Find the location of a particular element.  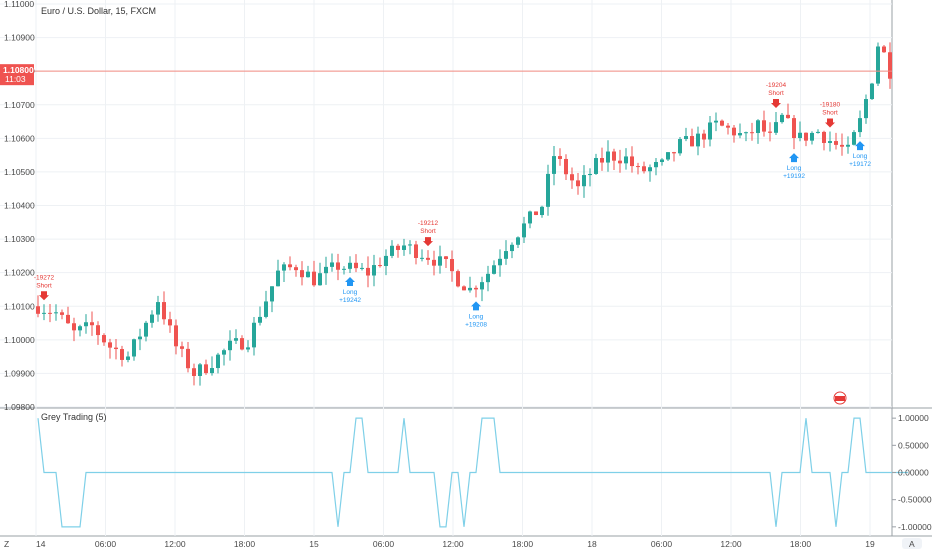

auto-scale-button is located at coordinates (912, 543).